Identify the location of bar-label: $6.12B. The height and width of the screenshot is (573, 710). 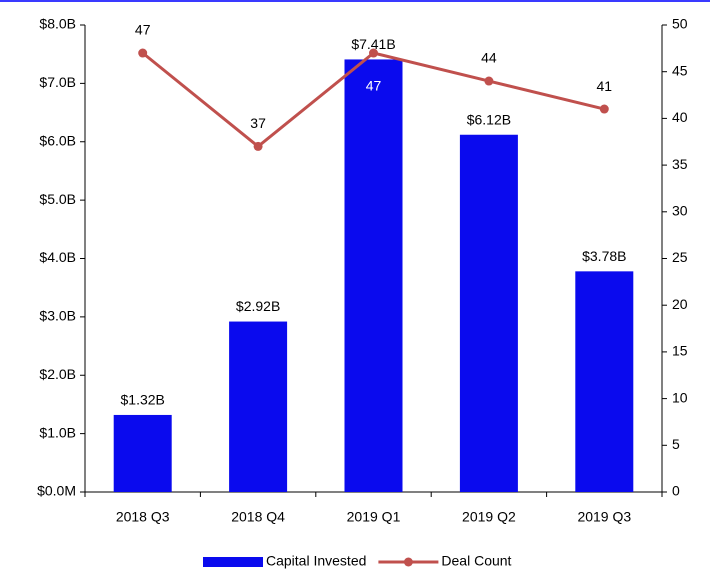
(489, 119).